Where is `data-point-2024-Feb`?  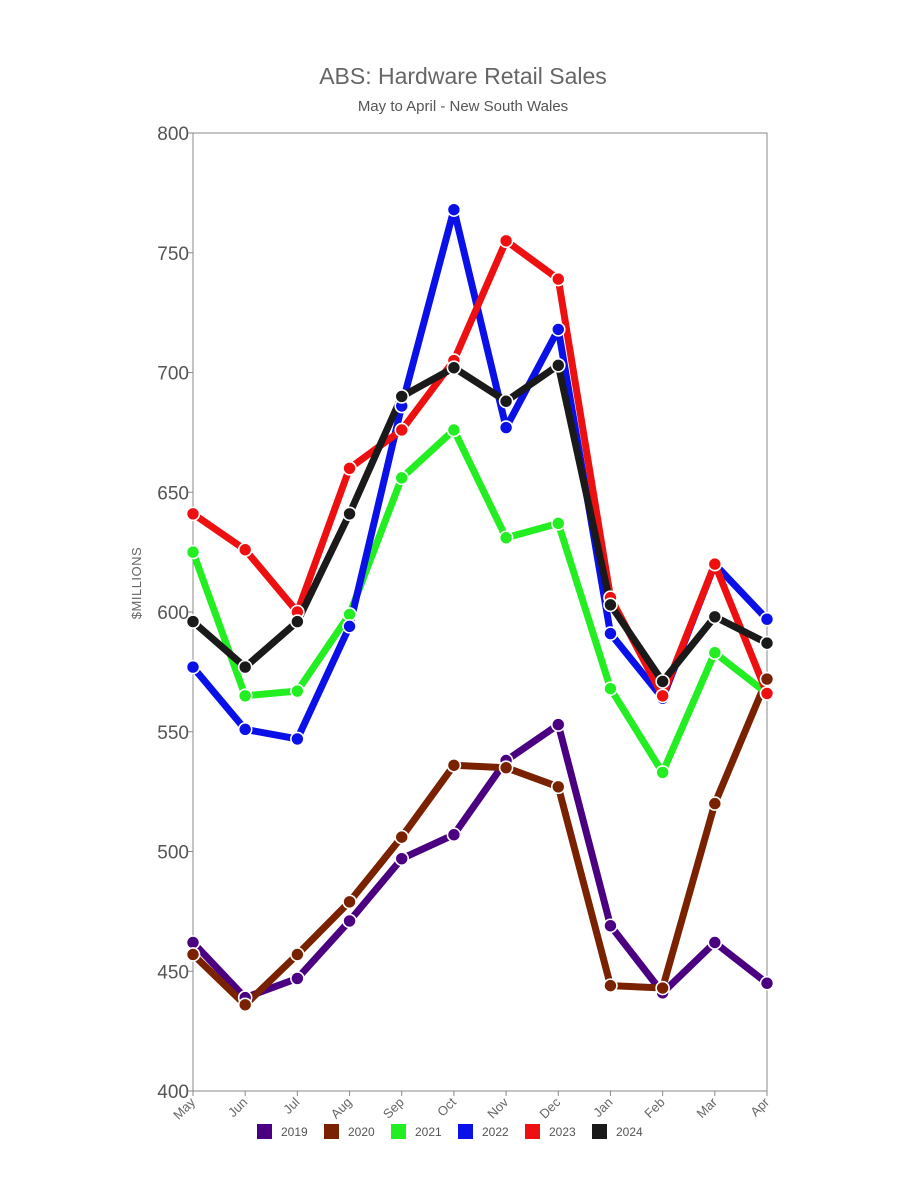 data-point-2024-Feb is located at coordinates (662, 681).